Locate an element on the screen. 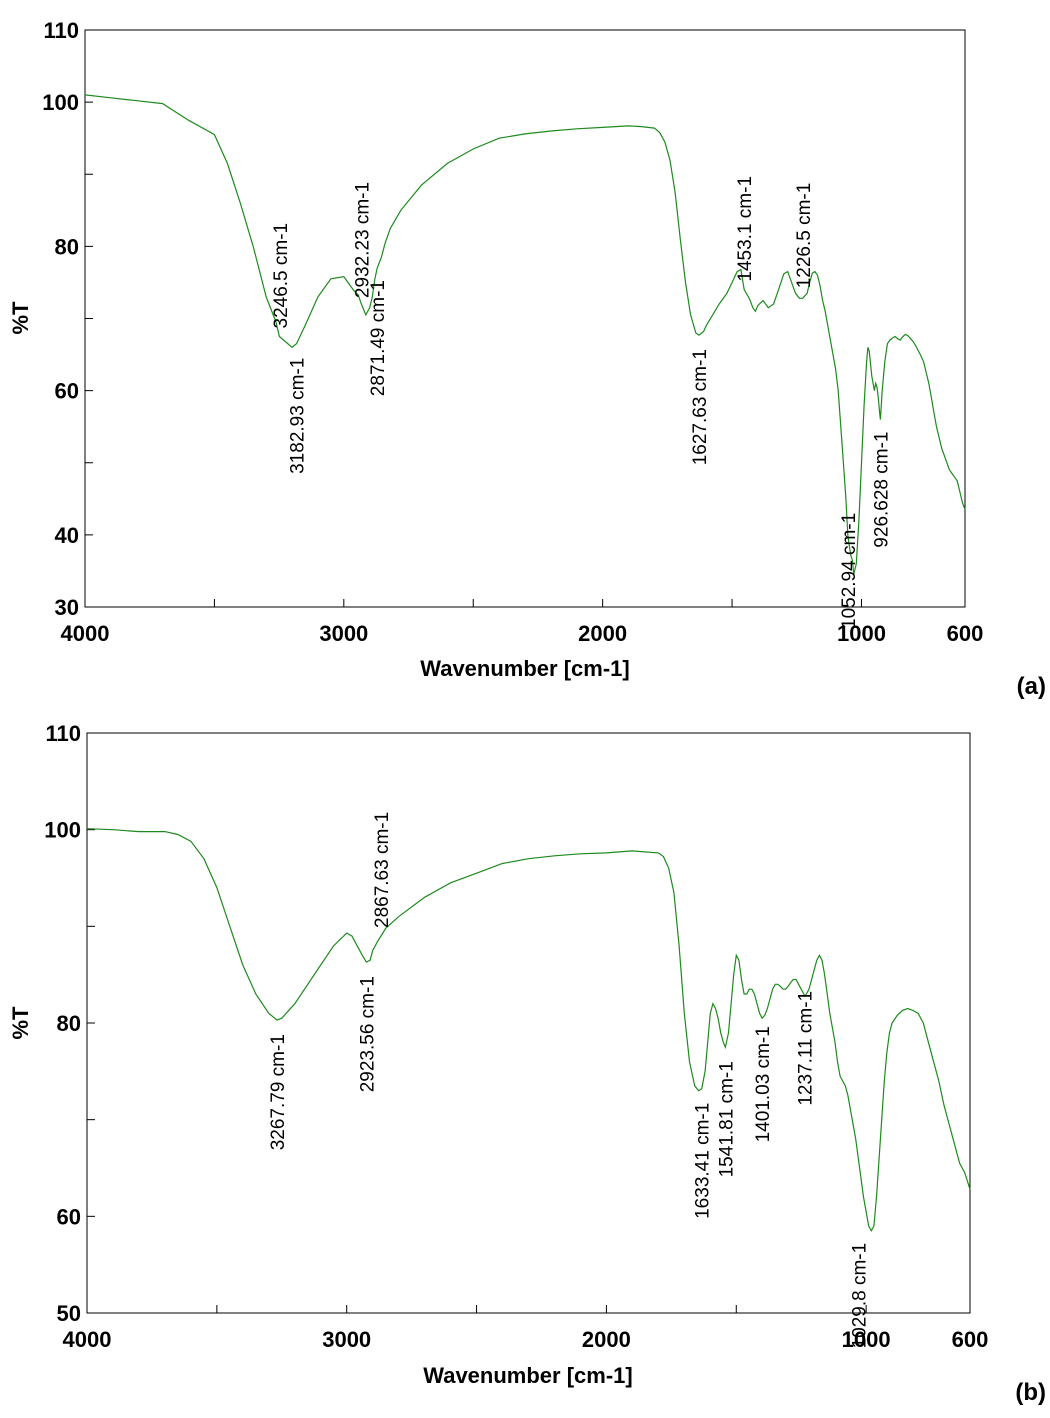 This screenshot has width=1050, height=1418. y-tick-label: 40 is located at coordinates (67, 535).